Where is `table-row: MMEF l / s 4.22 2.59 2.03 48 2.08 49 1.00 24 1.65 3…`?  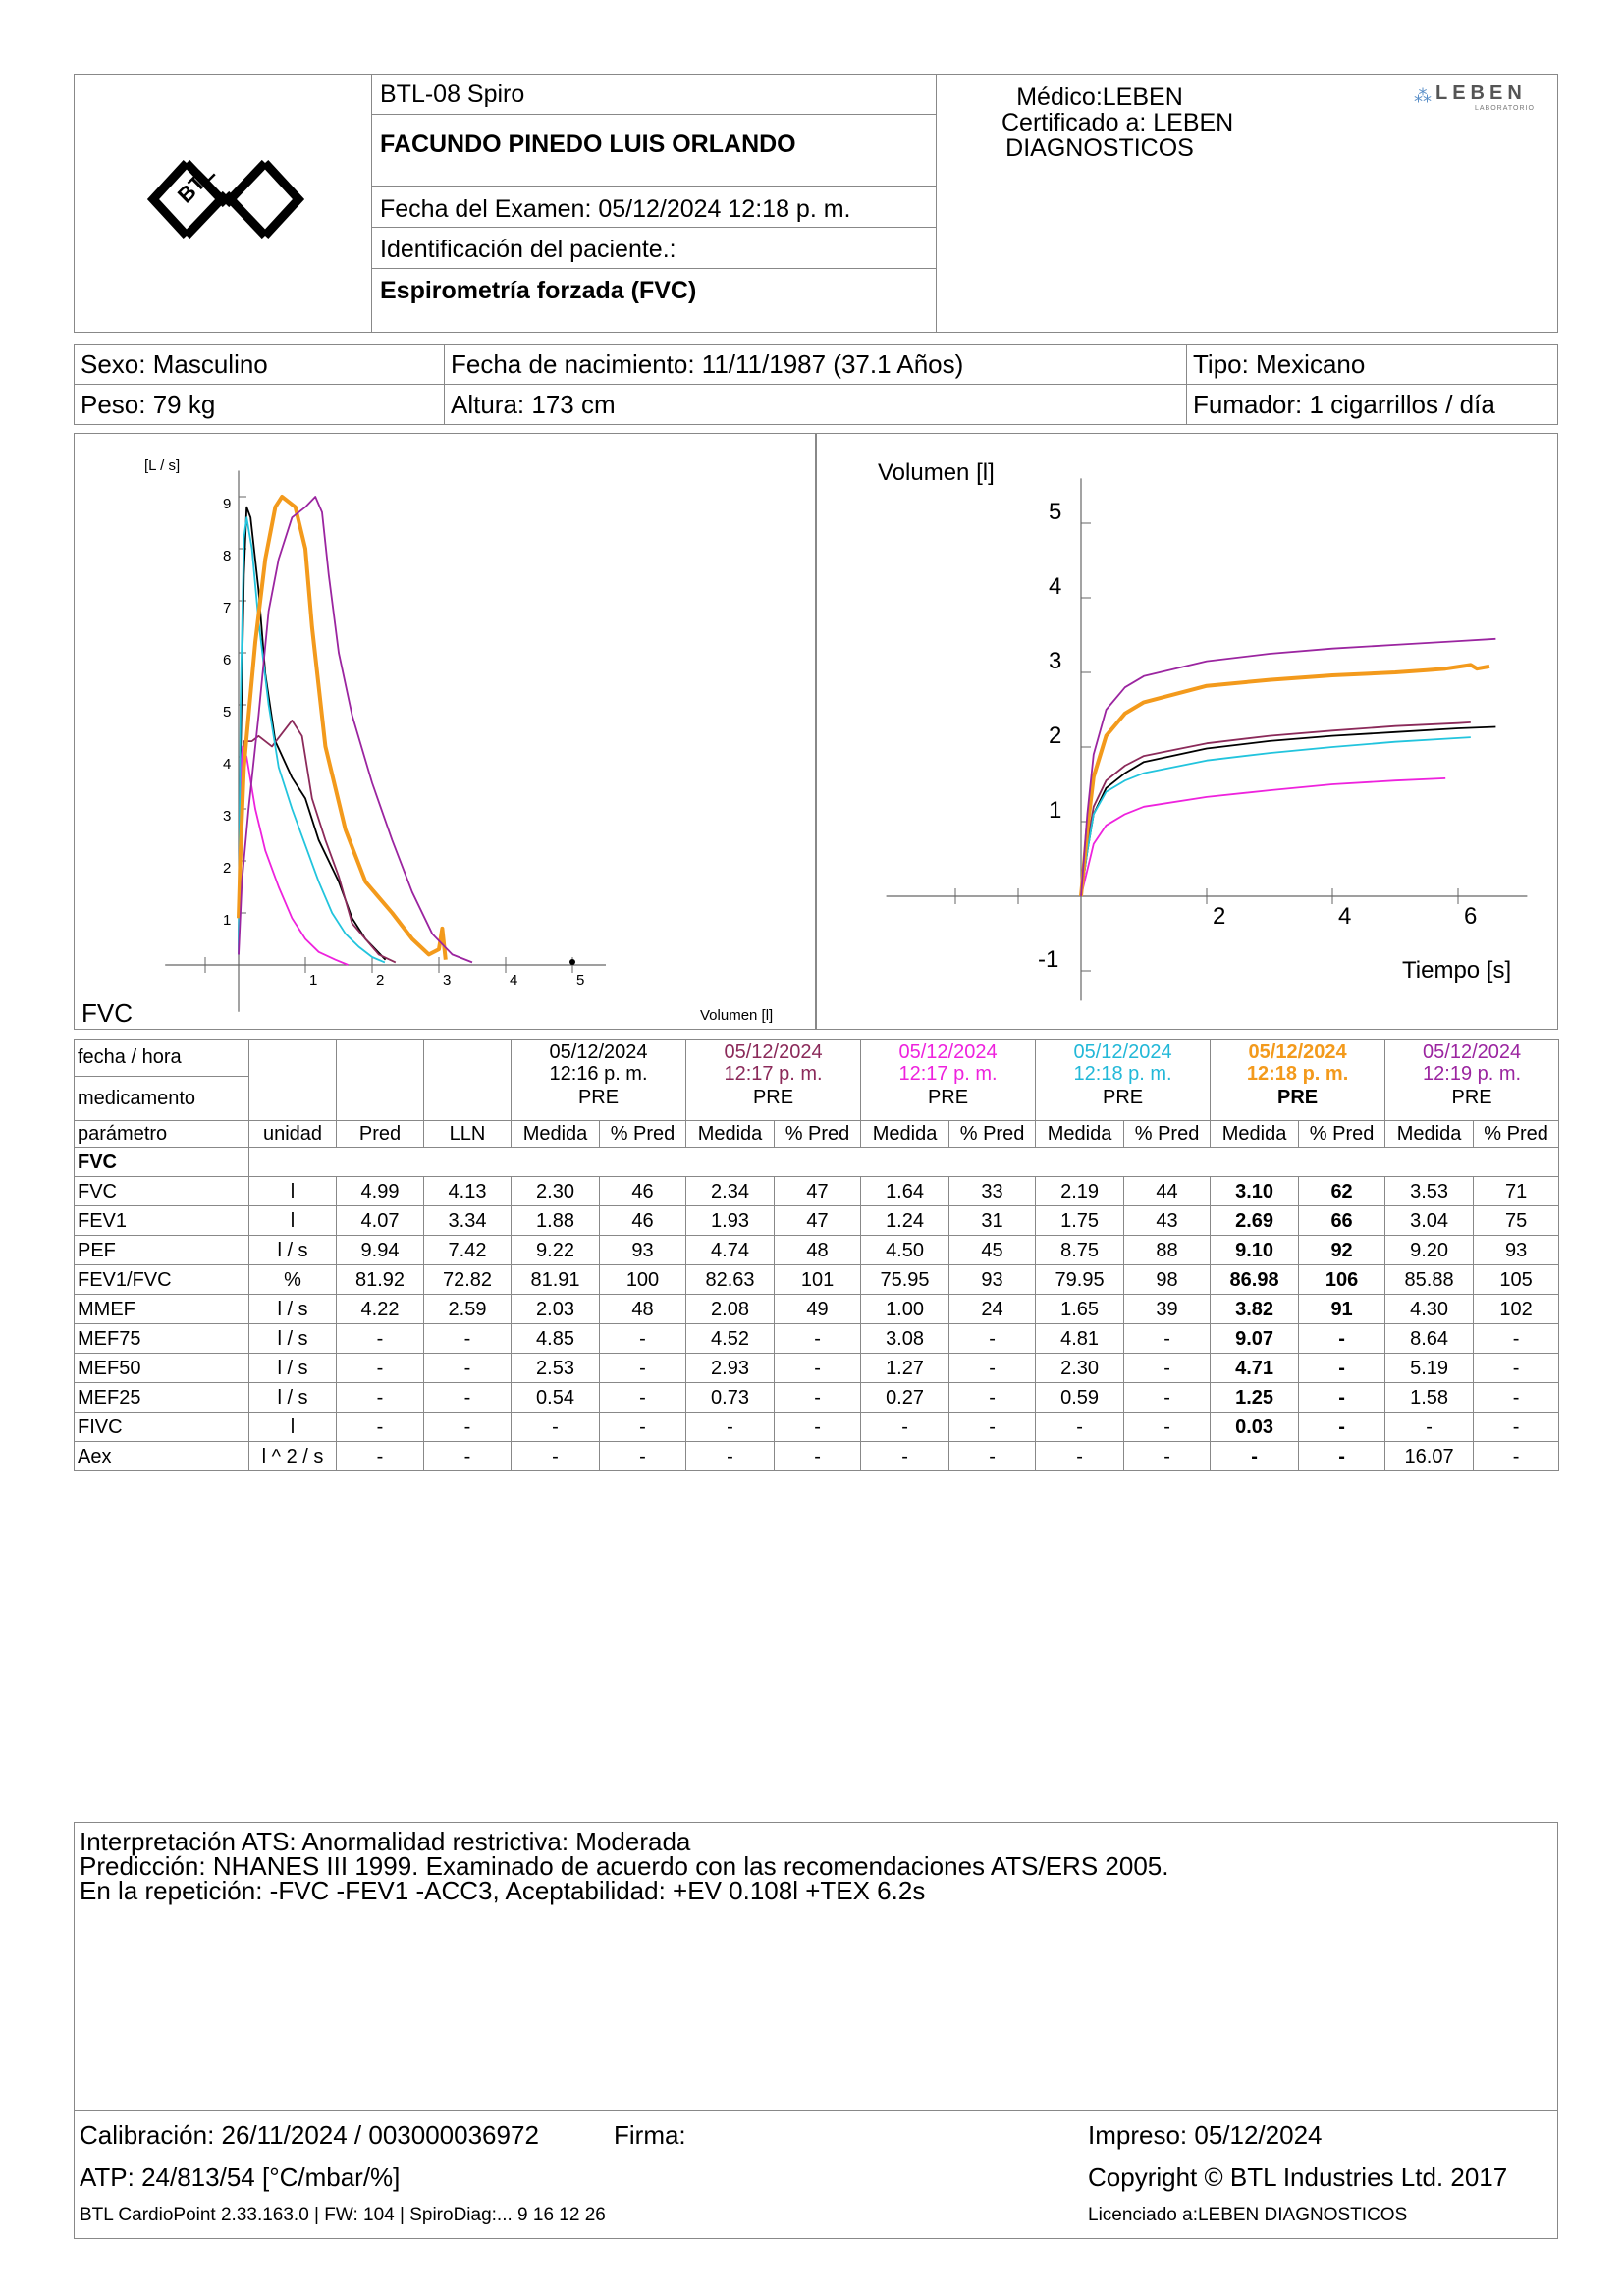 table-row: MMEF l / s 4.22 2.59 2.03 48 2.08 49 1.00 24 1.65 3… is located at coordinates (817, 1309).